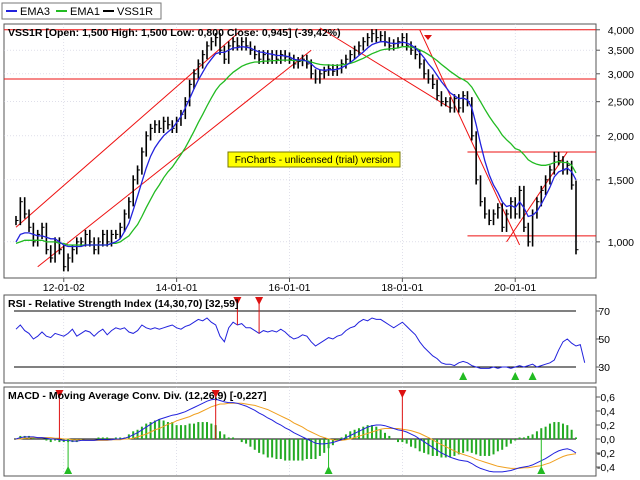  I want to click on macd-y-tick-label-1: 0,4, so click(607, 412).